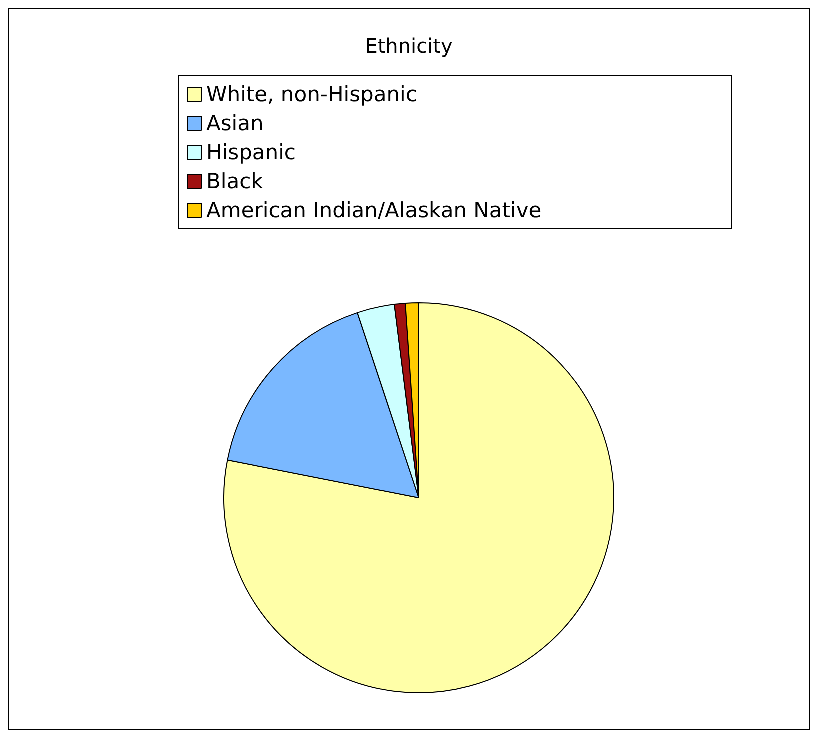 This screenshot has width=818, height=738. I want to click on legend-label: Black, so click(235, 182).